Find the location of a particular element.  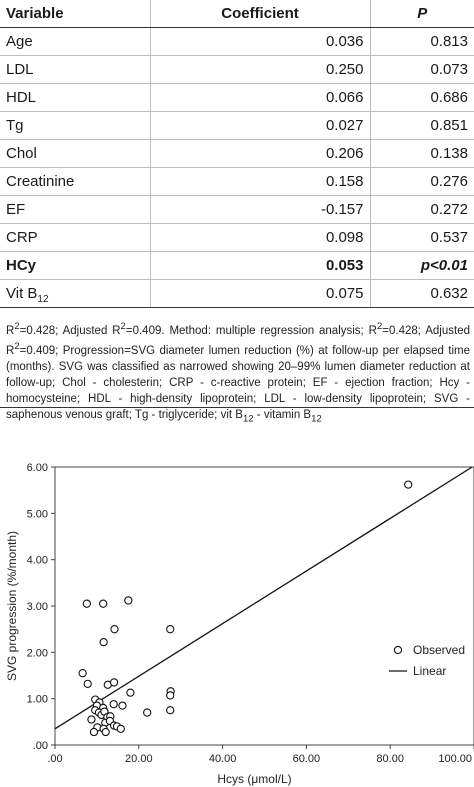

y-tick-label: 4.00 is located at coordinates (37, 561).